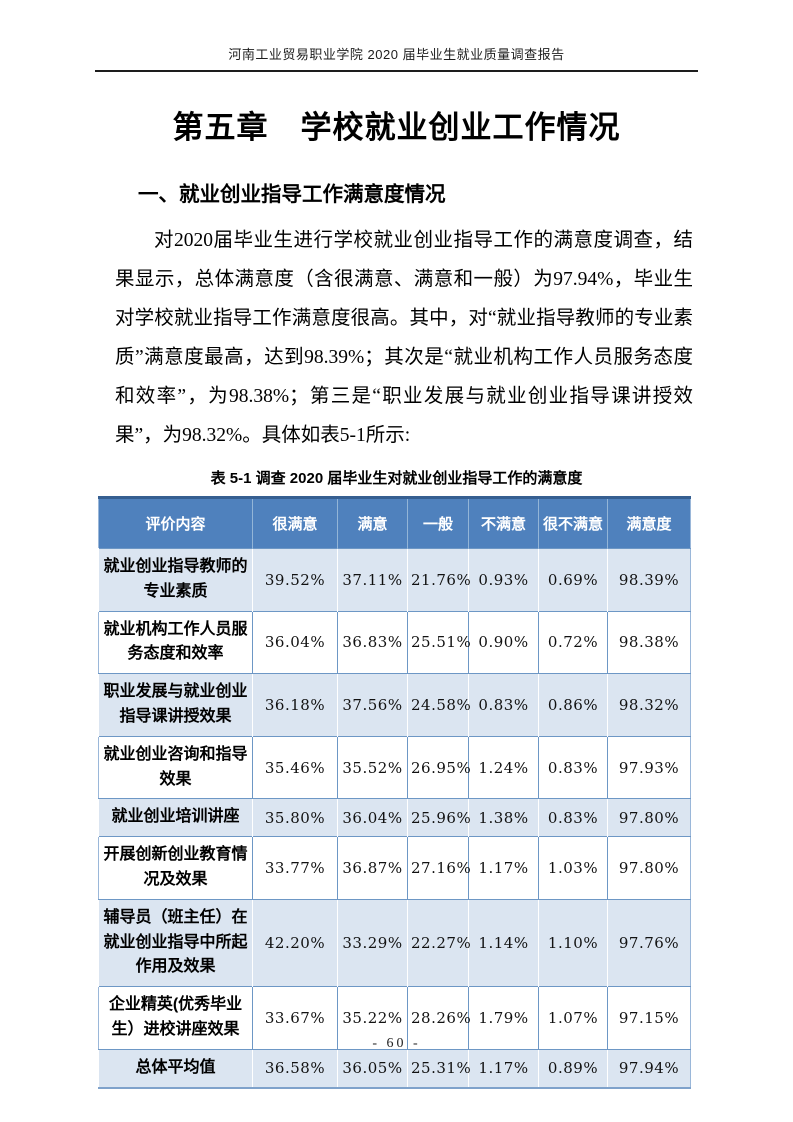 The height and width of the screenshot is (1122, 793). What do you see at coordinates (439, 705) in the screenshot?
I see `cell: 24.58%` at bounding box center [439, 705].